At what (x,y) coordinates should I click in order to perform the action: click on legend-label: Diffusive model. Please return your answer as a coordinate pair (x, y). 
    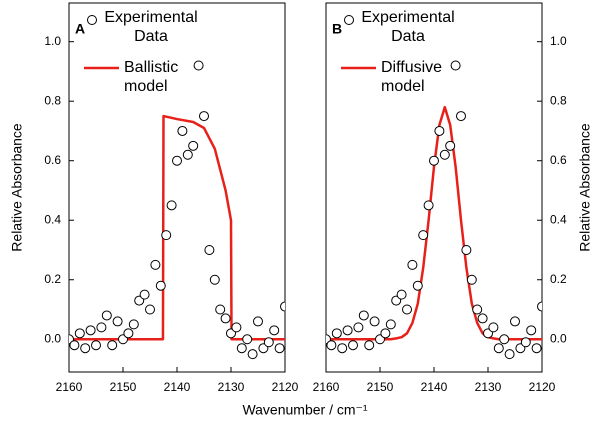
    Looking at the image, I should click on (412, 77).